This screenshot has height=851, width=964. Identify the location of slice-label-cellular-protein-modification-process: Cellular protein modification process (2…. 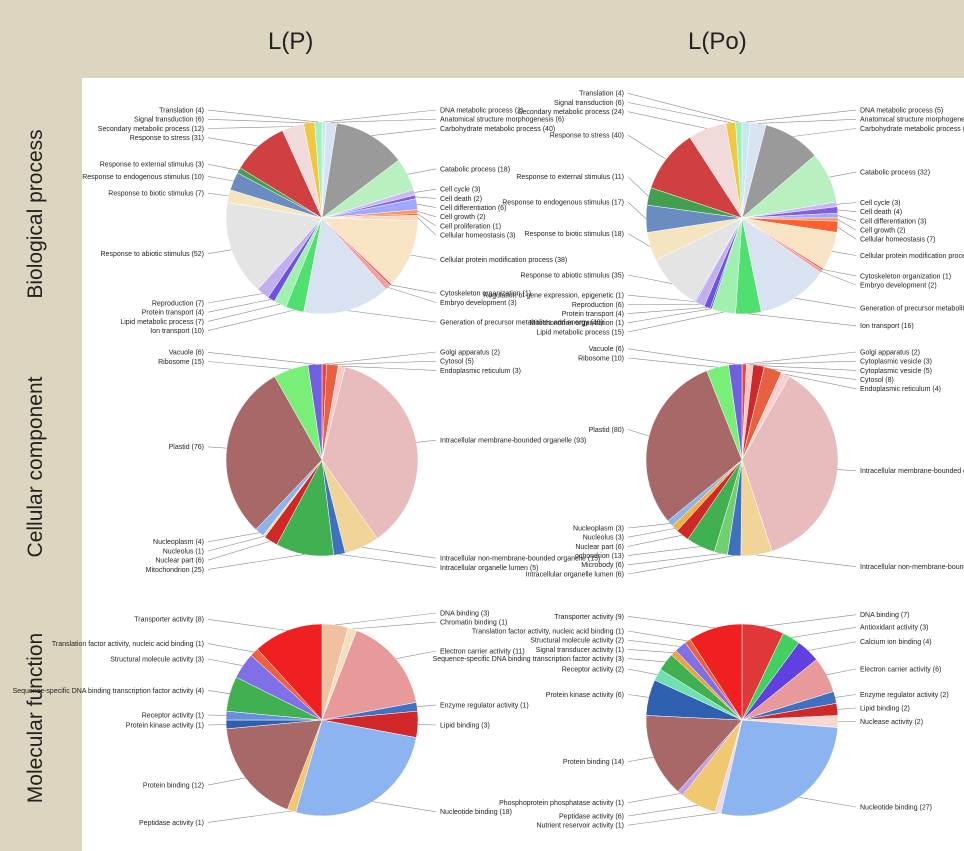
(912, 256).